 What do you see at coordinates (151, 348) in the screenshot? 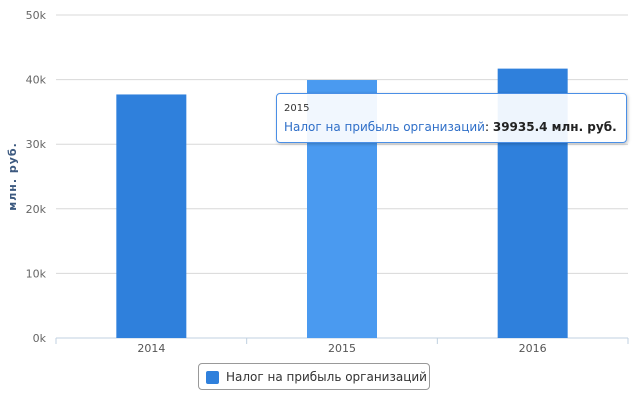
I see `x-tick-label: 2014` at bounding box center [151, 348].